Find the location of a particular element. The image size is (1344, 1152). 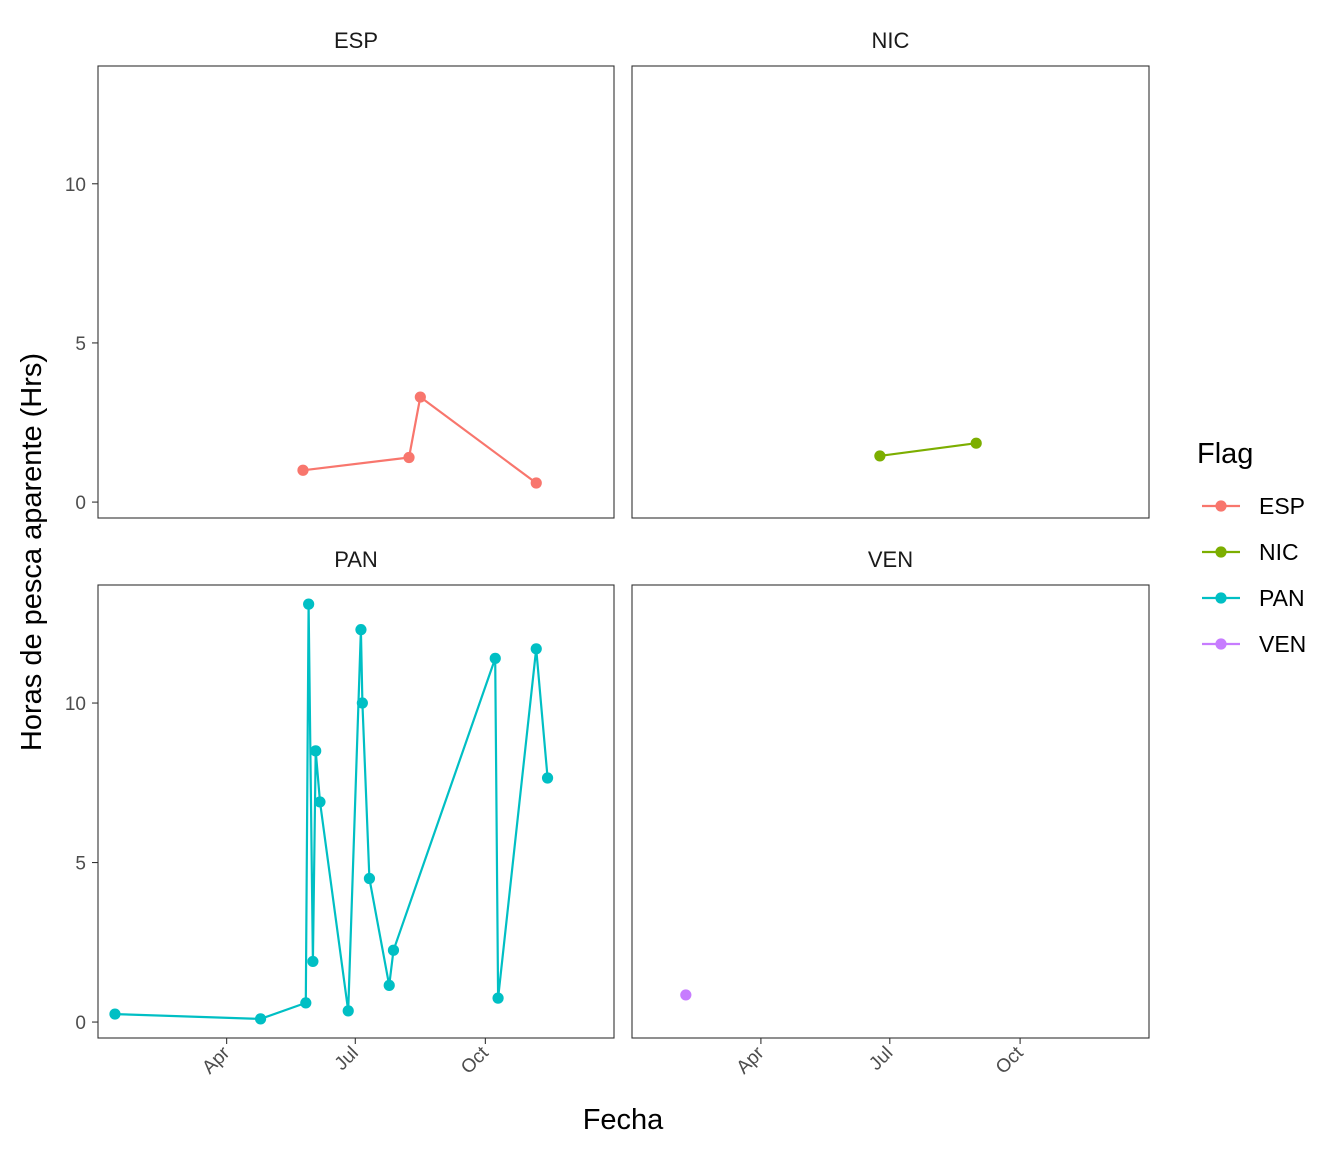

legend: Flag ESP NIC PAN VEN is located at coordinates (1251, 547).